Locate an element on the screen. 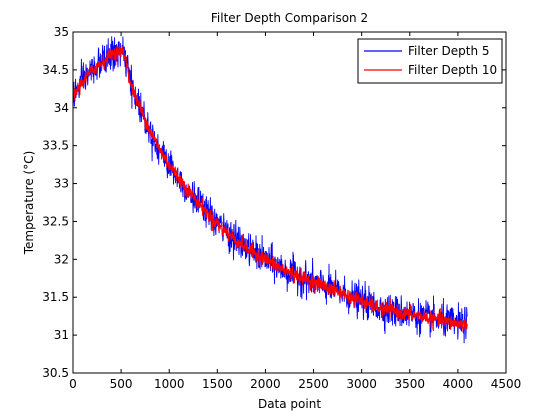  y-tick-label: 32.5 is located at coordinates (55, 221).